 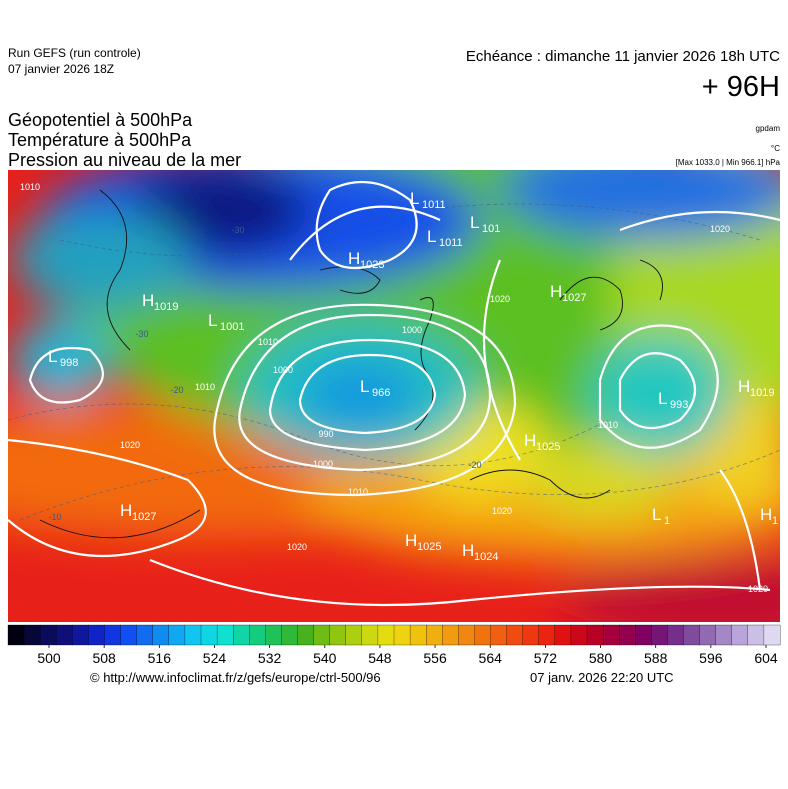 What do you see at coordinates (380, 658) in the screenshot?
I see `colorbar-tick-label: 548` at bounding box center [380, 658].